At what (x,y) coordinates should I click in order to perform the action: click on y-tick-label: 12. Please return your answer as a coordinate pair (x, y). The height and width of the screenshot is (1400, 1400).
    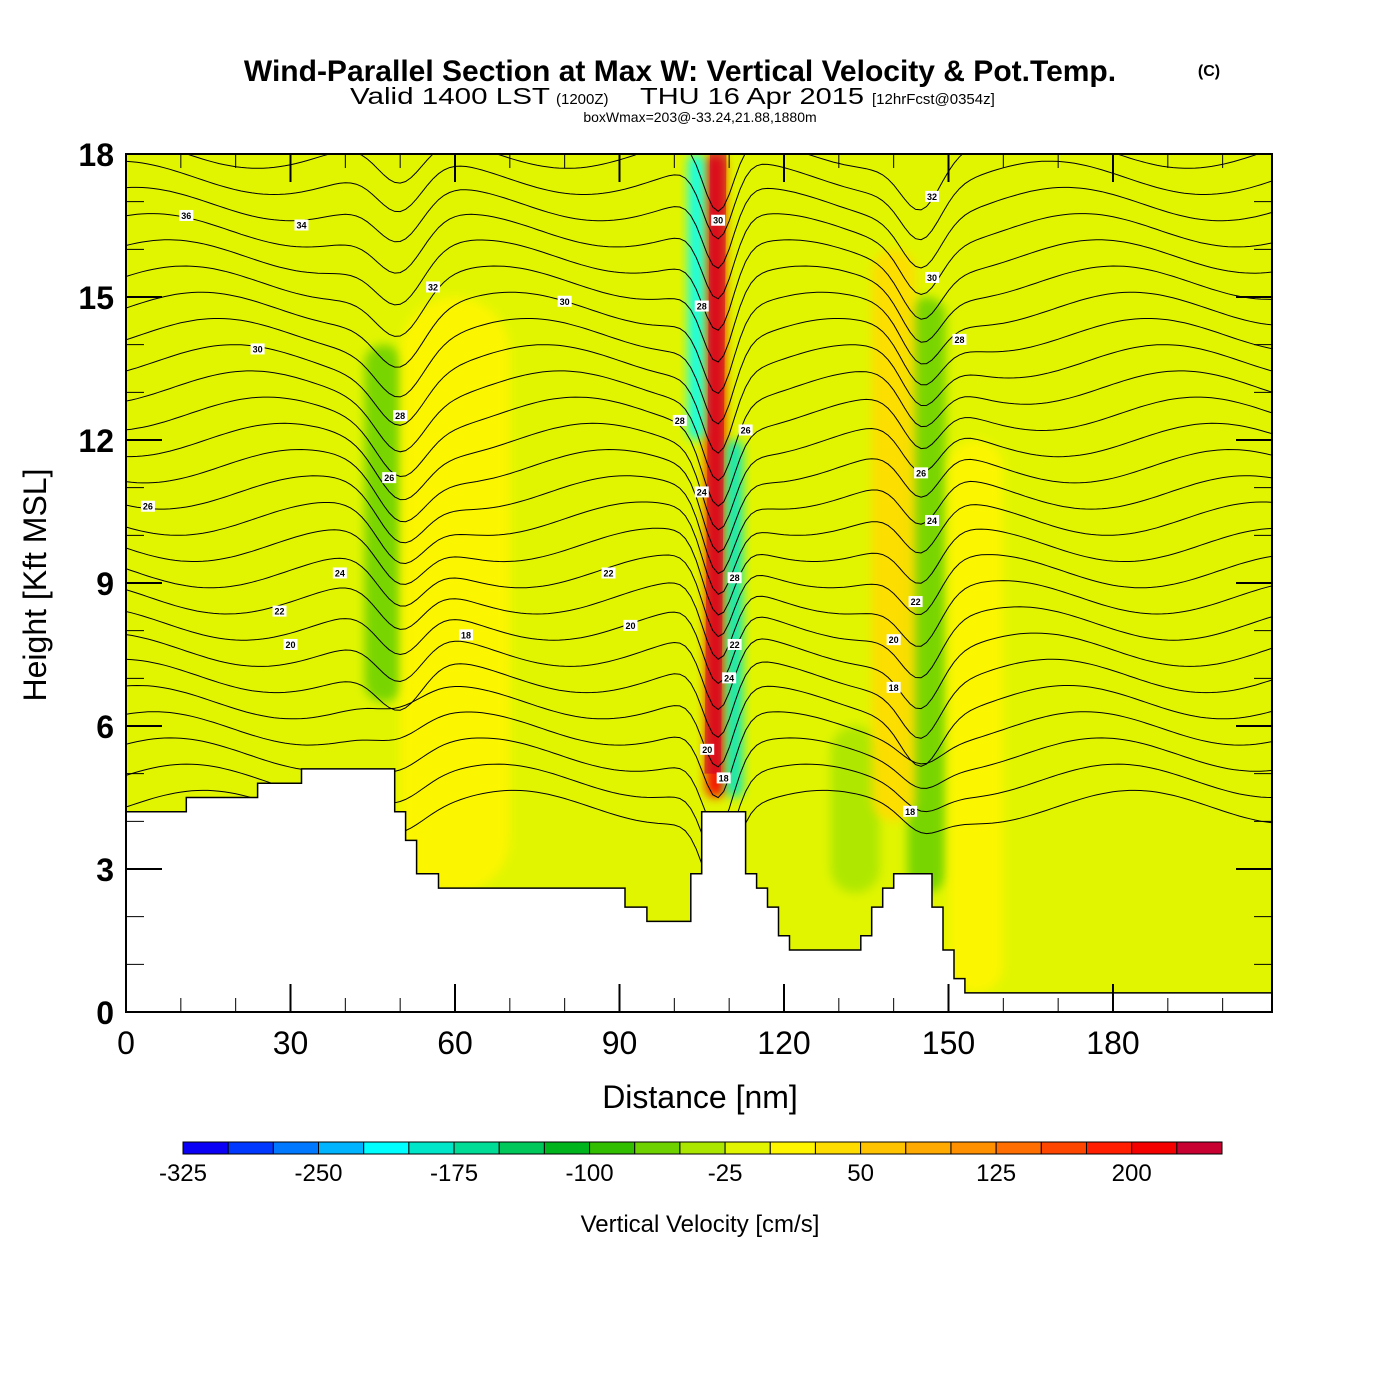
    Looking at the image, I should click on (96, 441).